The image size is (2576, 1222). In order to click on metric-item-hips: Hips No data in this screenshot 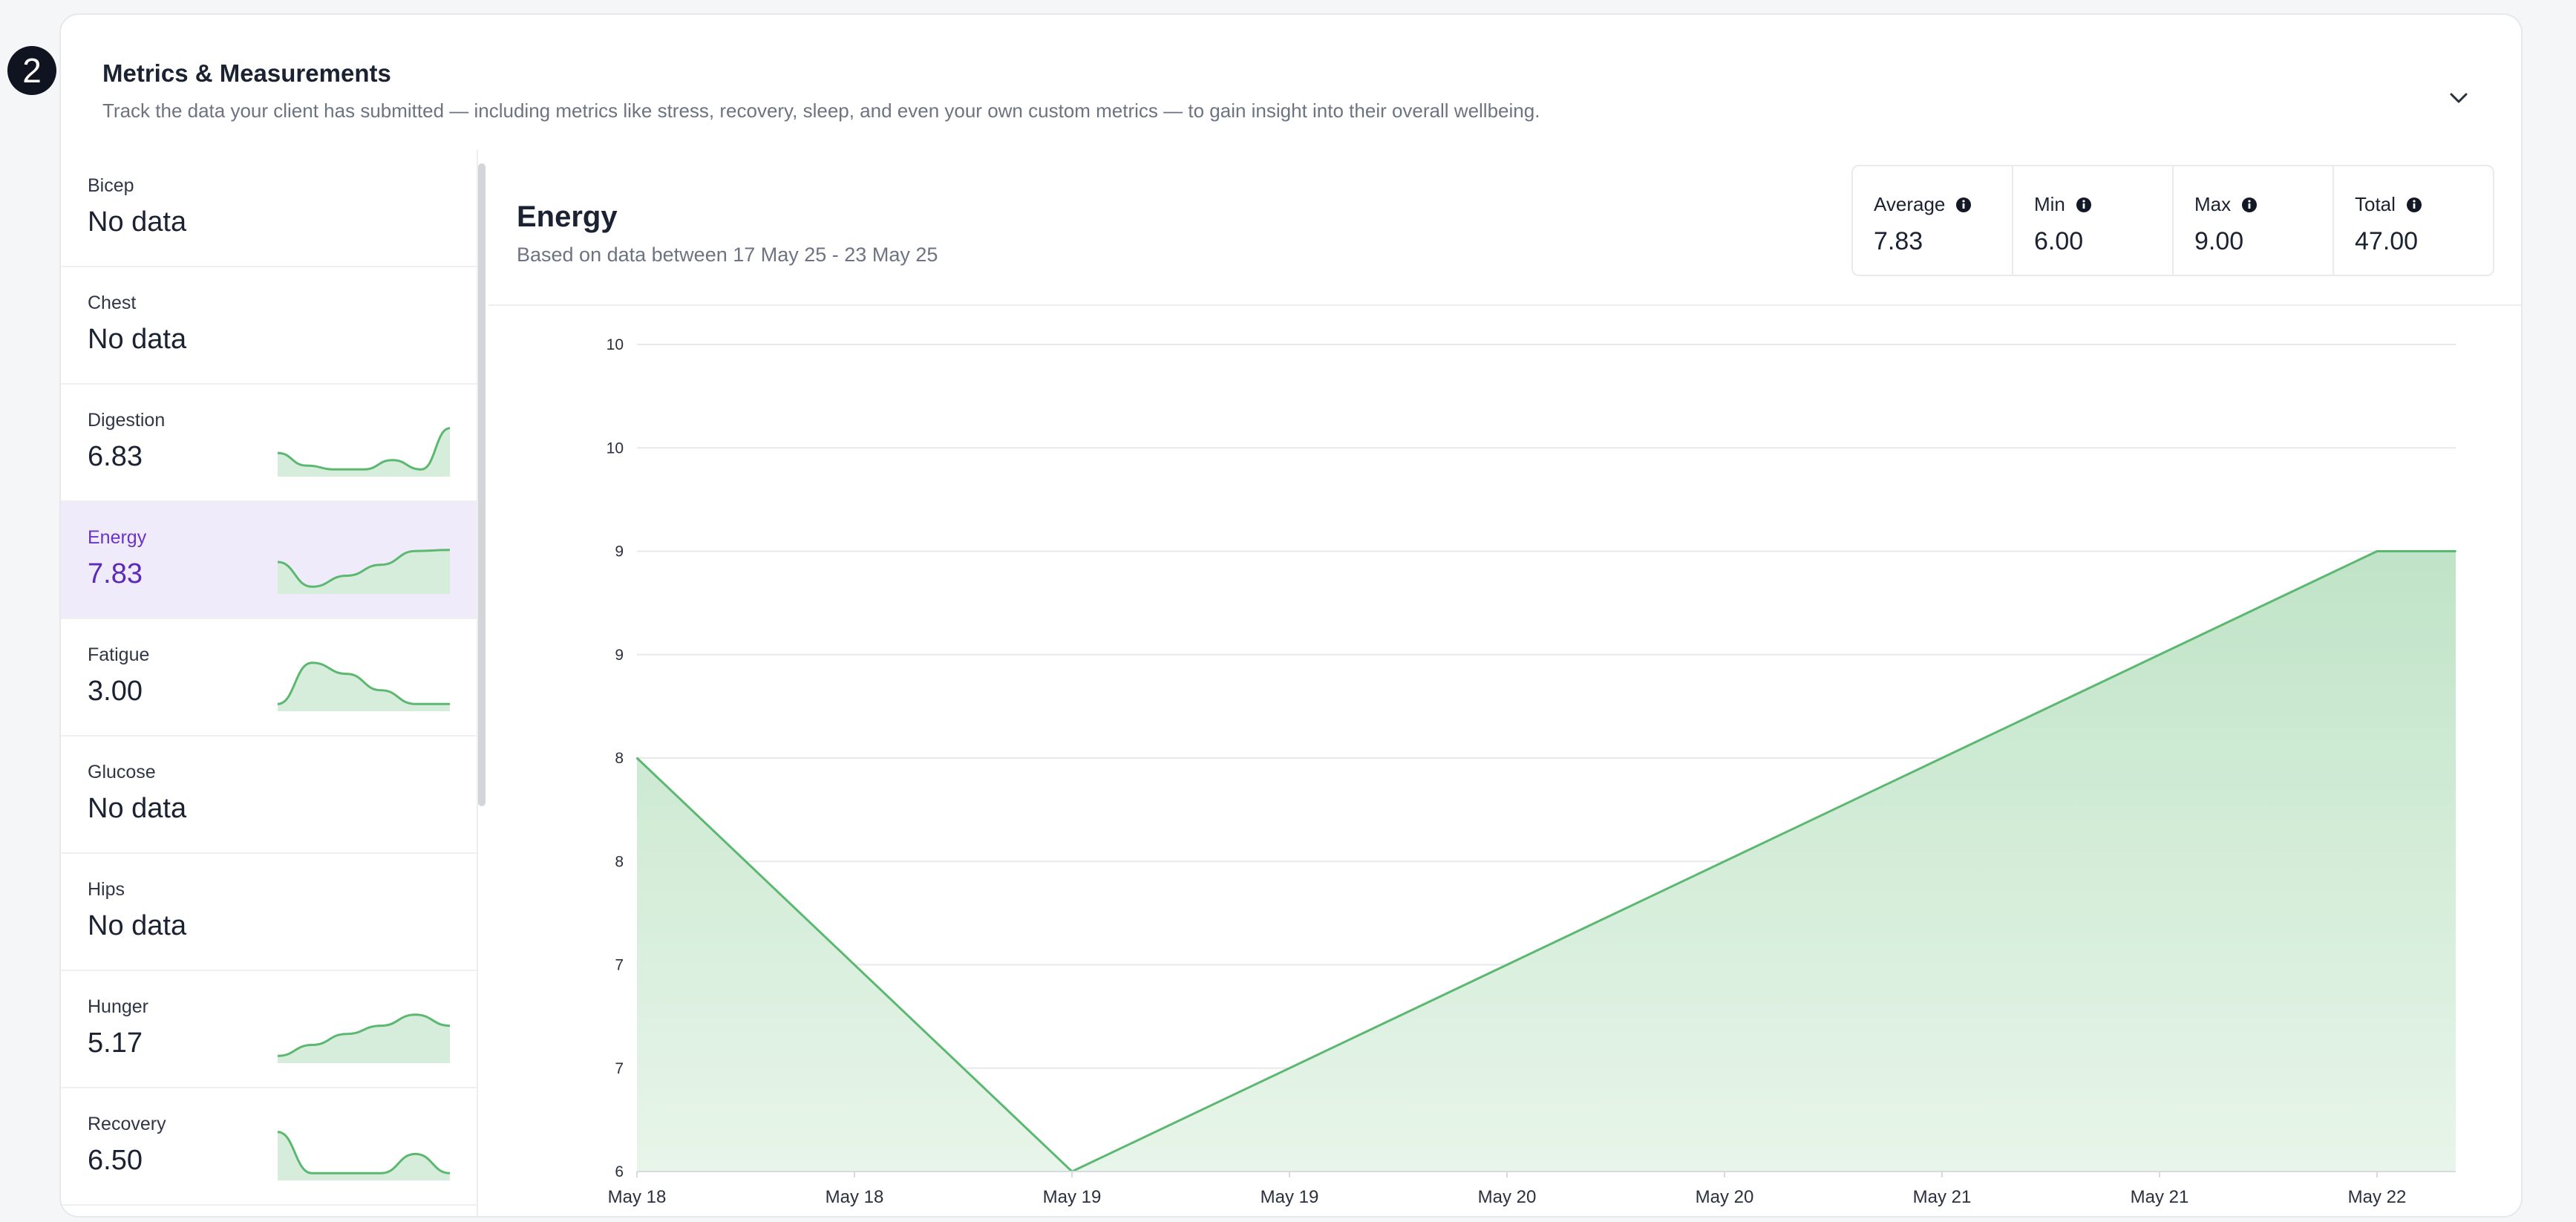, I will do `click(269, 912)`.